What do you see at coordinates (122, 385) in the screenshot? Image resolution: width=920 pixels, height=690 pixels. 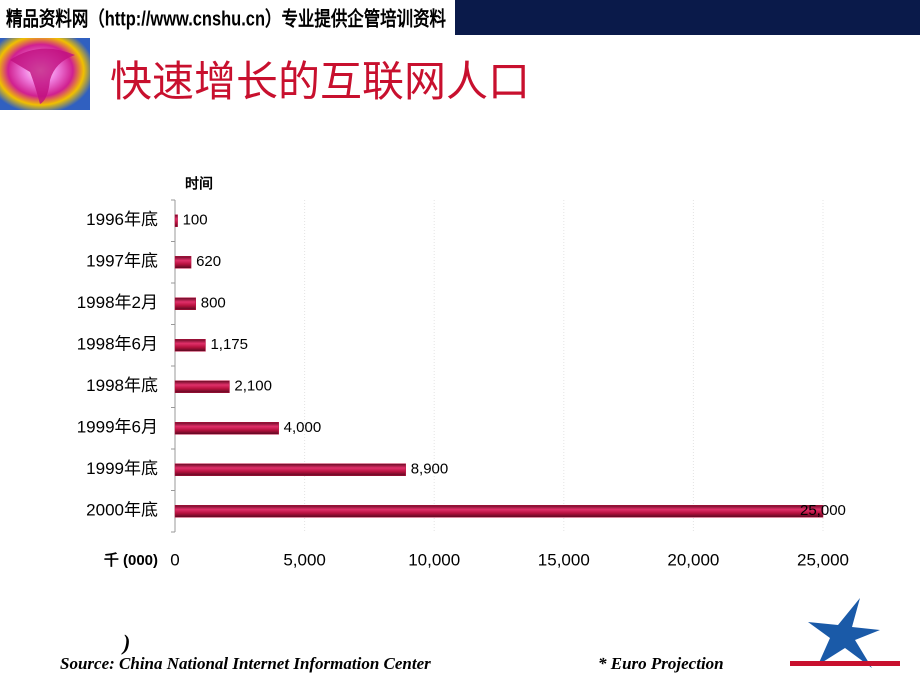 I see `y-tick-label: 1998年底` at bounding box center [122, 385].